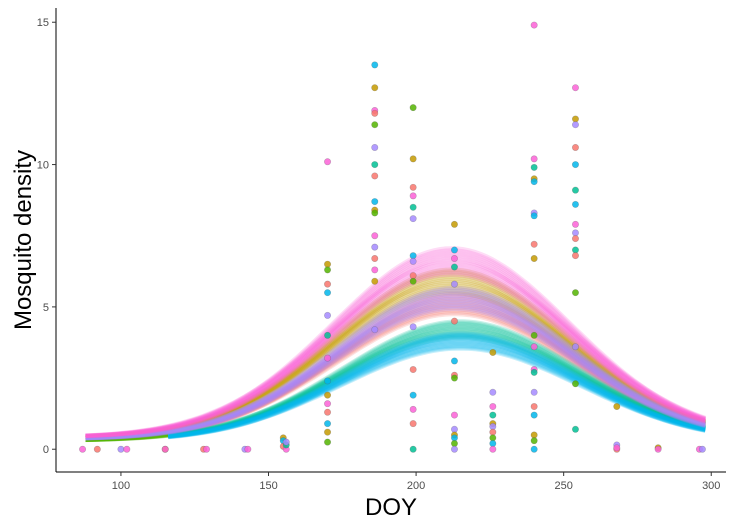 This screenshot has height=527, width=733. Describe the element at coordinates (43, 23) in the screenshot. I see `y-tick-label: 15` at that location.